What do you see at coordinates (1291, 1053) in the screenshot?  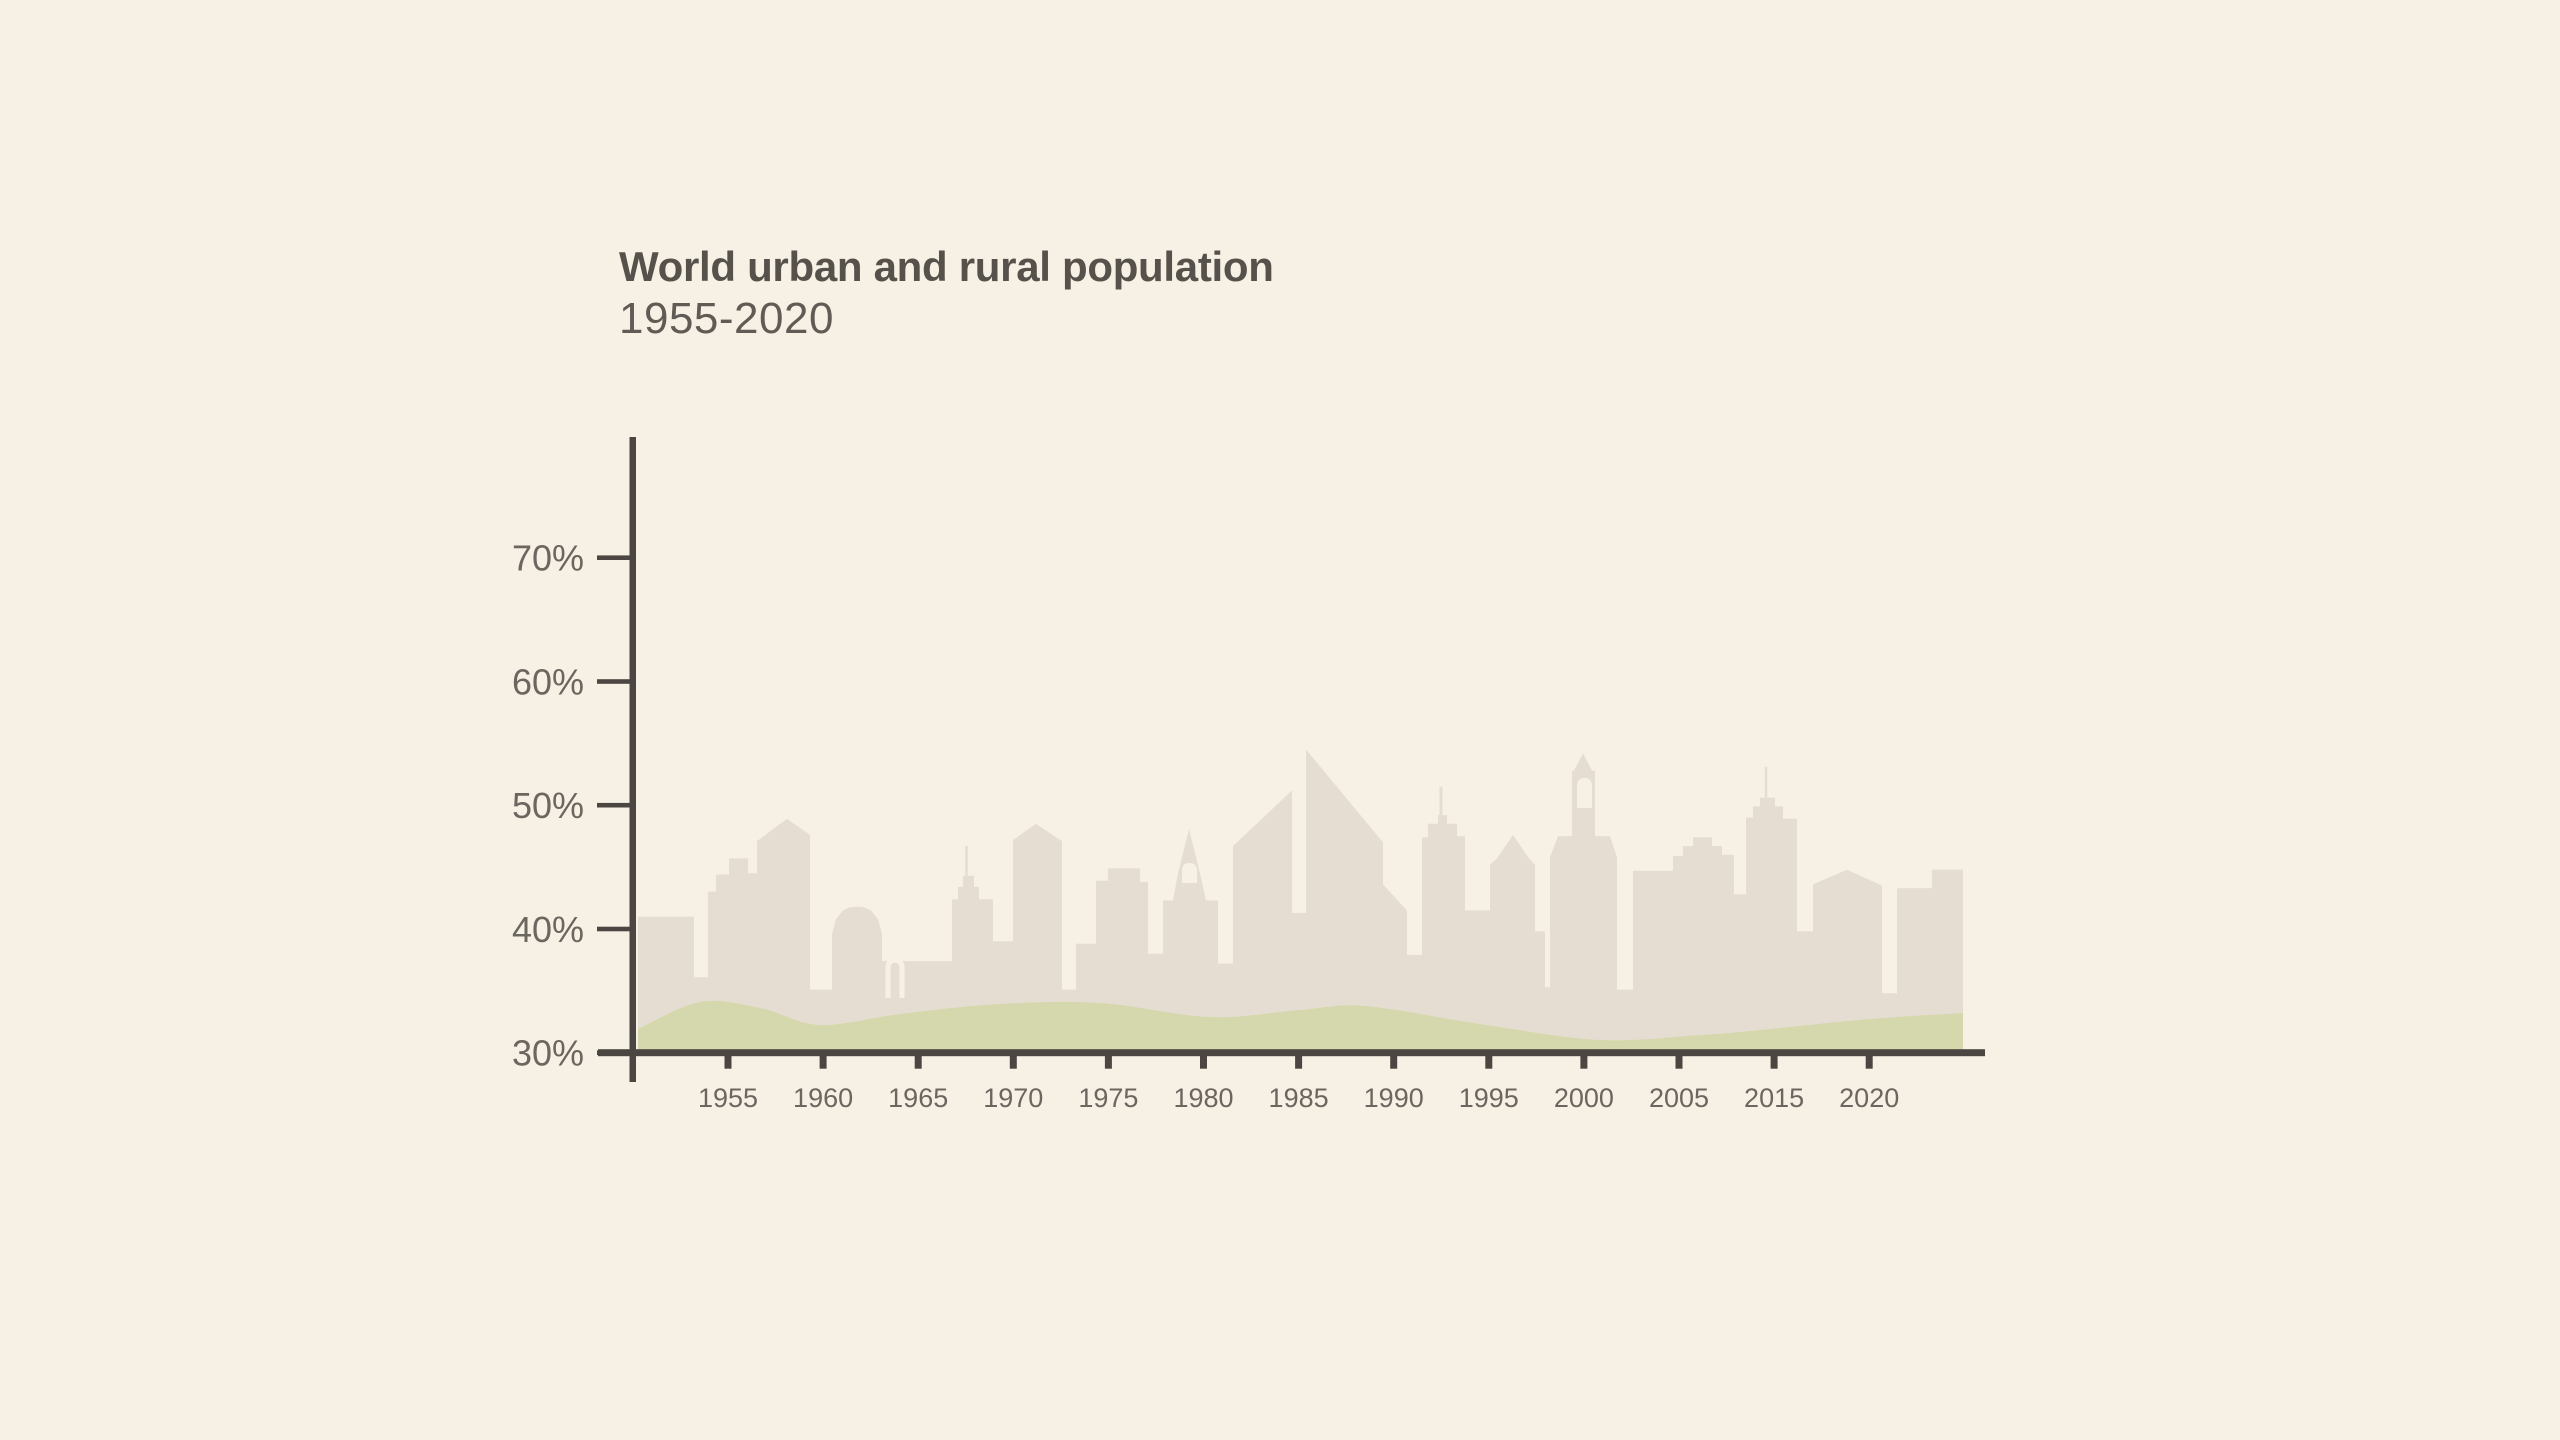 I see `x-axis-line` at bounding box center [1291, 1053].